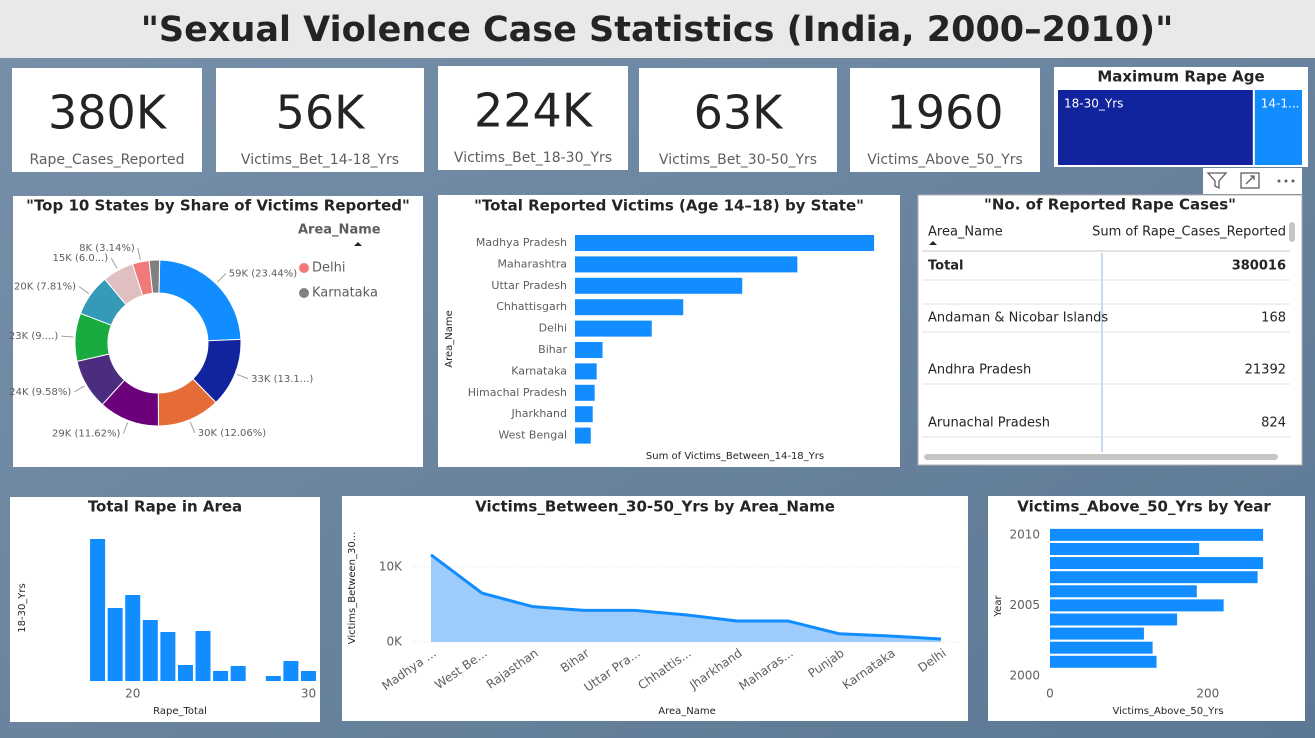 Image resolution: width=1315 pixels, height=738 pixels. I want to click on y-tick-label: Bihar, so click(552, 349).